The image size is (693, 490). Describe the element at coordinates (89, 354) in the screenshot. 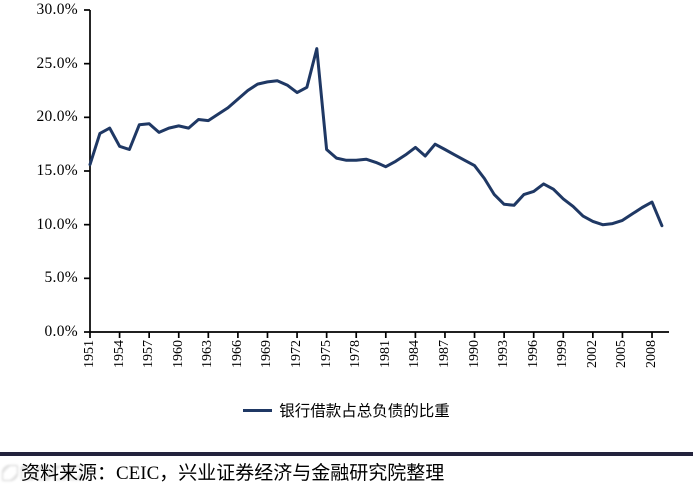

I see `x-tick-label: 1951` at that location.